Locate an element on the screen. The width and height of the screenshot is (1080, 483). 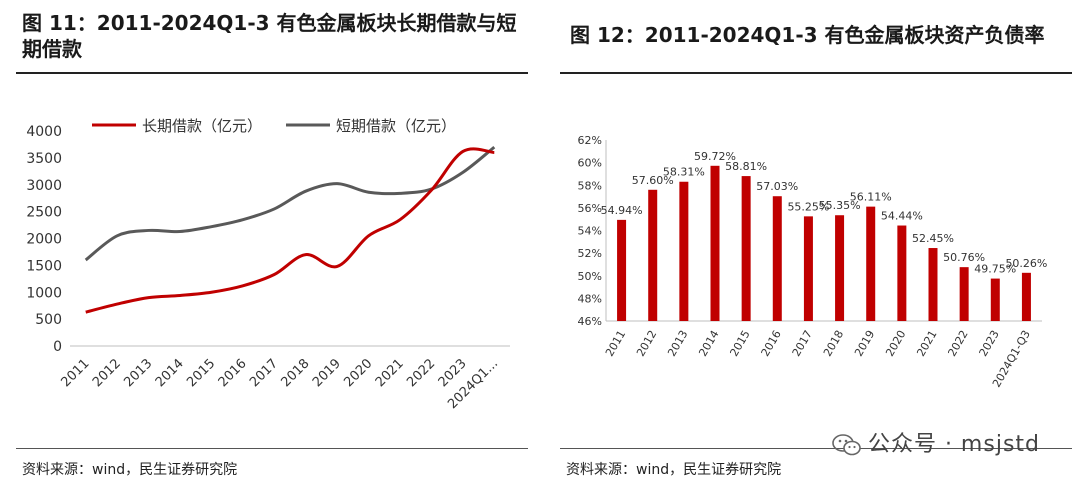
watermark: 公众号 · msjstd is located at coordinates (936, 442).